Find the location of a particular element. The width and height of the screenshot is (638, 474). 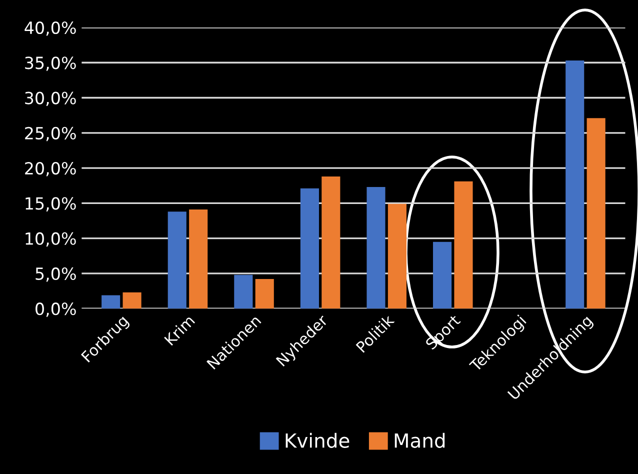

y-tick-label: 15,0% is located at coordinates (51, 204).